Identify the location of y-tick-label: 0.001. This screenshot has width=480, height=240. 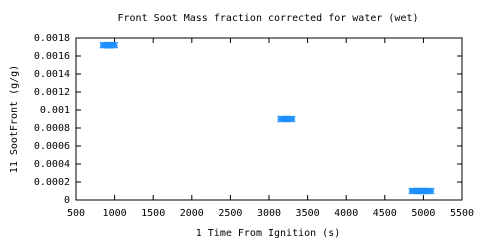
(55, 110).